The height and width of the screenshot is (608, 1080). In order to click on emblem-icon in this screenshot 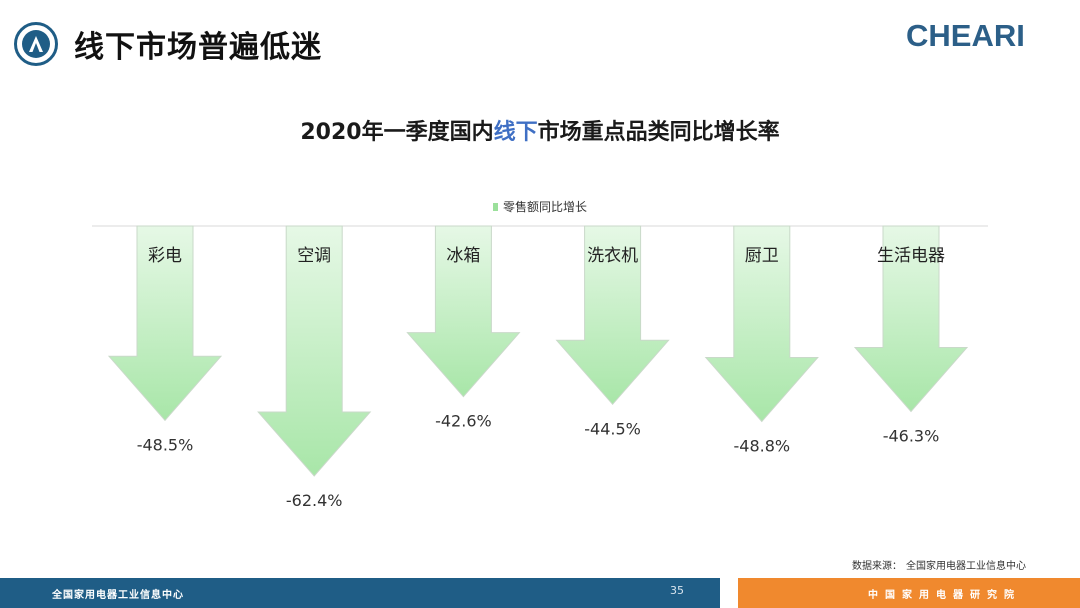, I will do `click(36, 44)`.